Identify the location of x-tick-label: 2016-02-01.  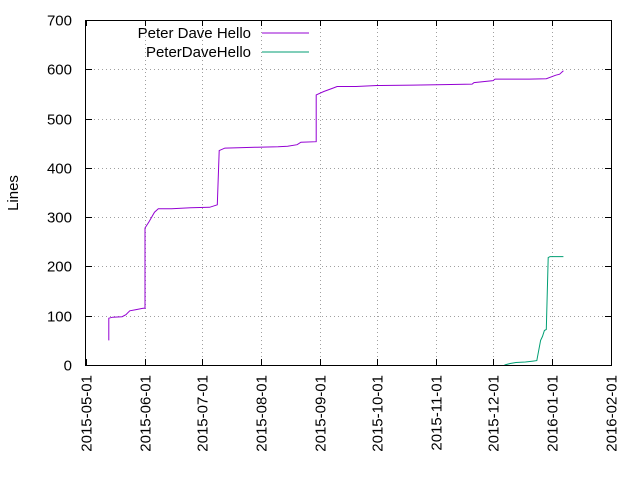
(612, 413).